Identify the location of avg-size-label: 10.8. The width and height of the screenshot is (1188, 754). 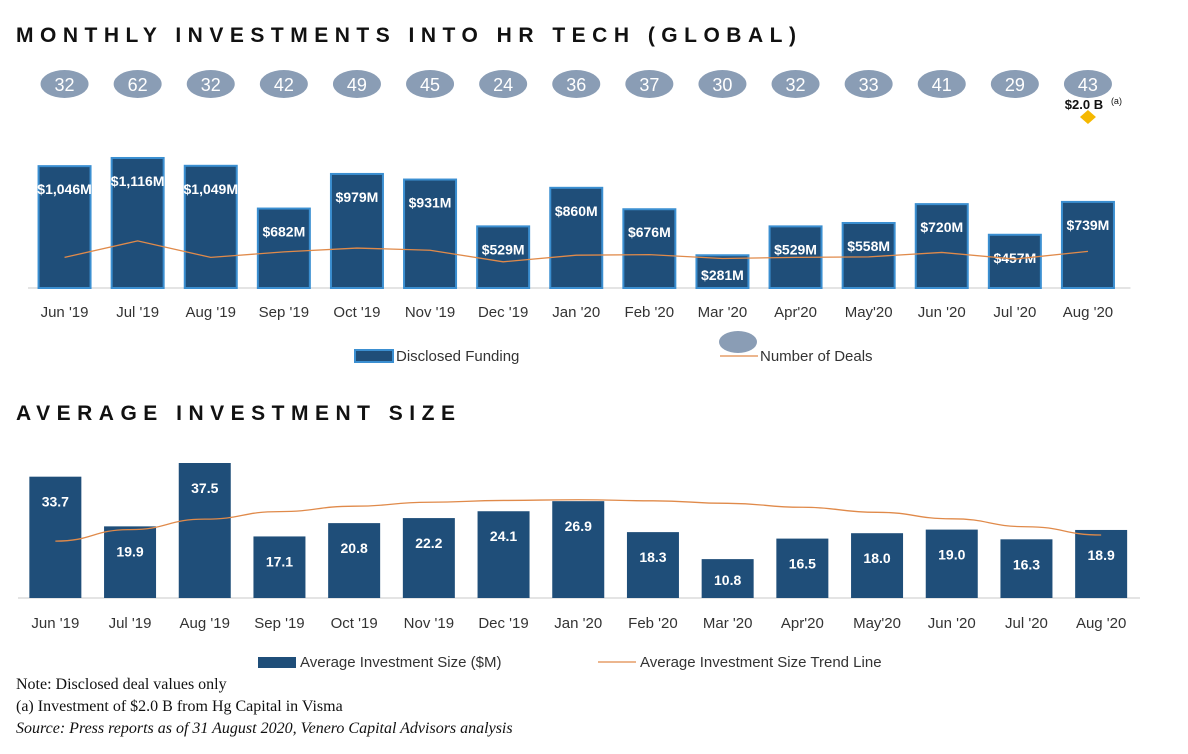
(727, 580).